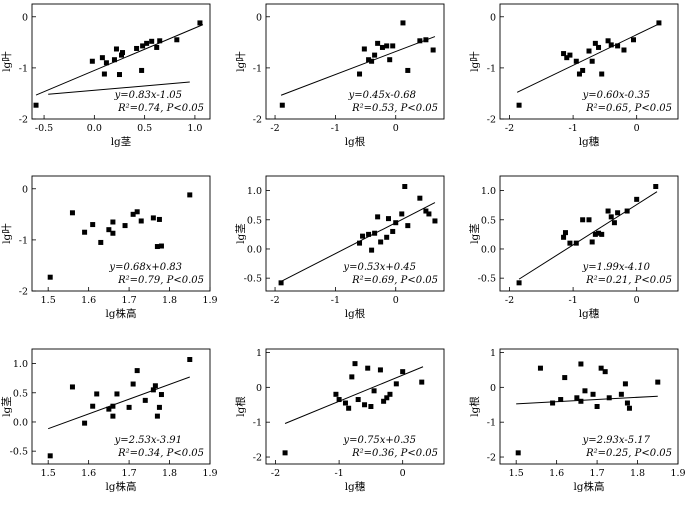 The image size is (700, 515). Describe the element at coordinates (394, 453) in the screenshot. I see `regression-stats: R²=0.36, P<0.05` at that location.